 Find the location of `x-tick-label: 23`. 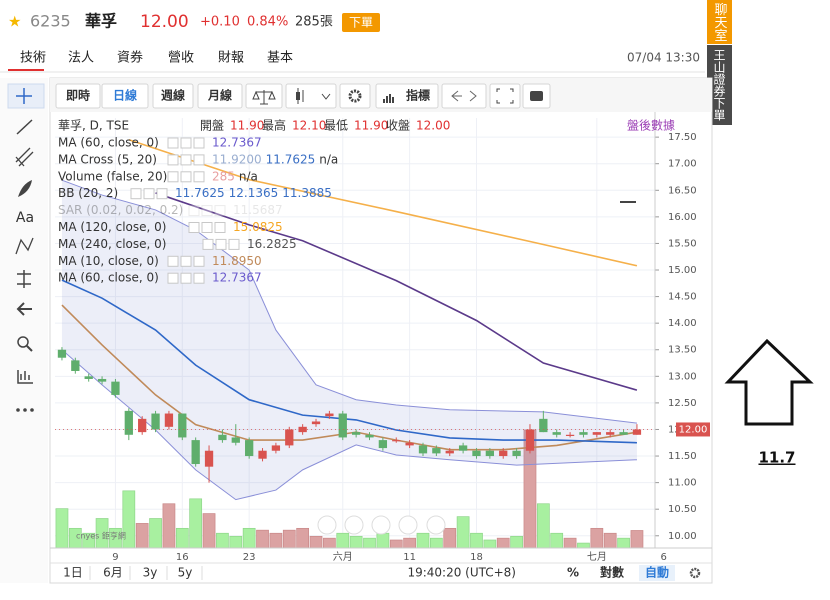

x-tick-label: 23 is located at coordinates (249, 557).